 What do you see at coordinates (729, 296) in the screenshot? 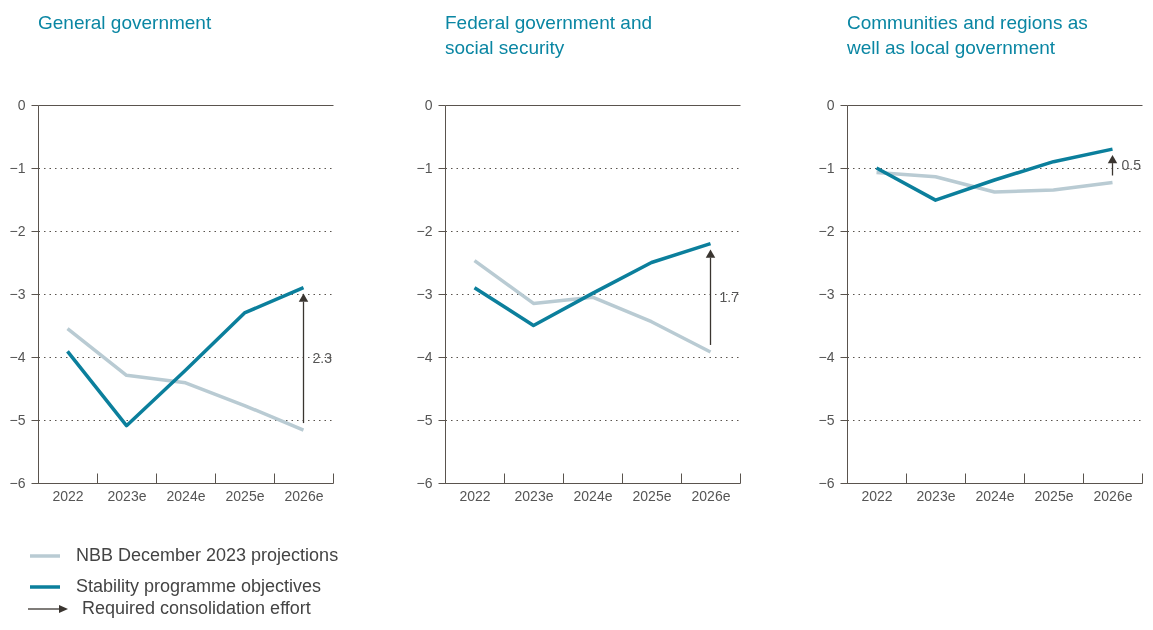
I see `annotation: 1.7` at bounding box center [729, 296].